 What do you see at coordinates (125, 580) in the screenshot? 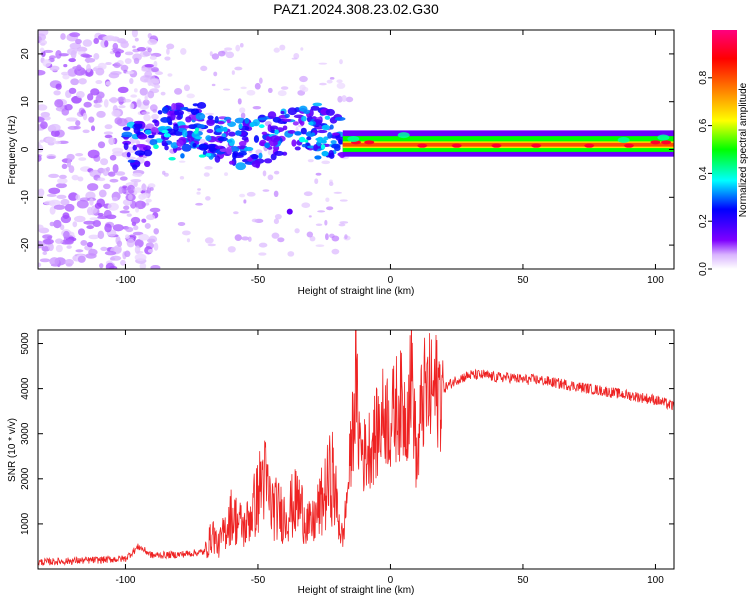
I see `x-tick-label: -100` at bounding box center [125, 580].